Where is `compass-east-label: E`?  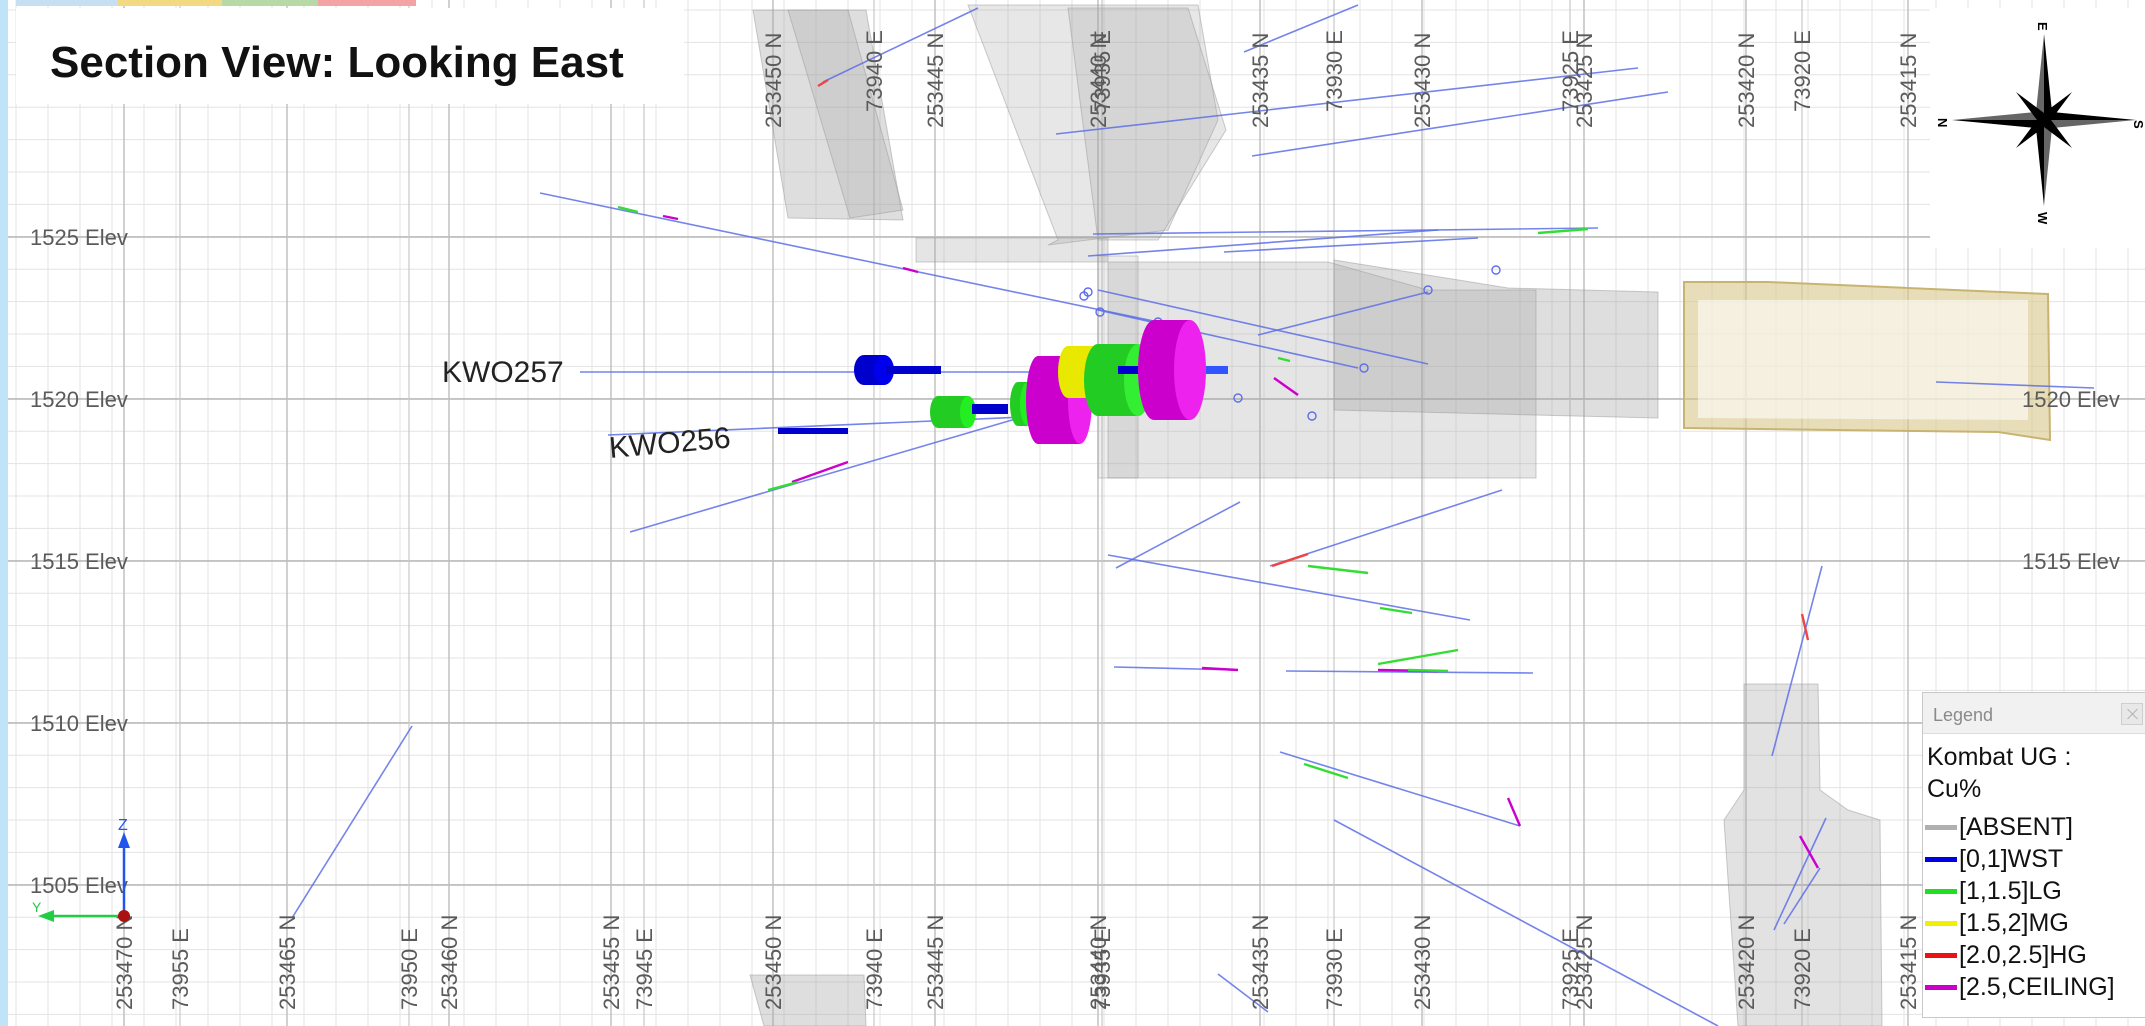
compass-east-label: E is located at coordinates (2042, 26).